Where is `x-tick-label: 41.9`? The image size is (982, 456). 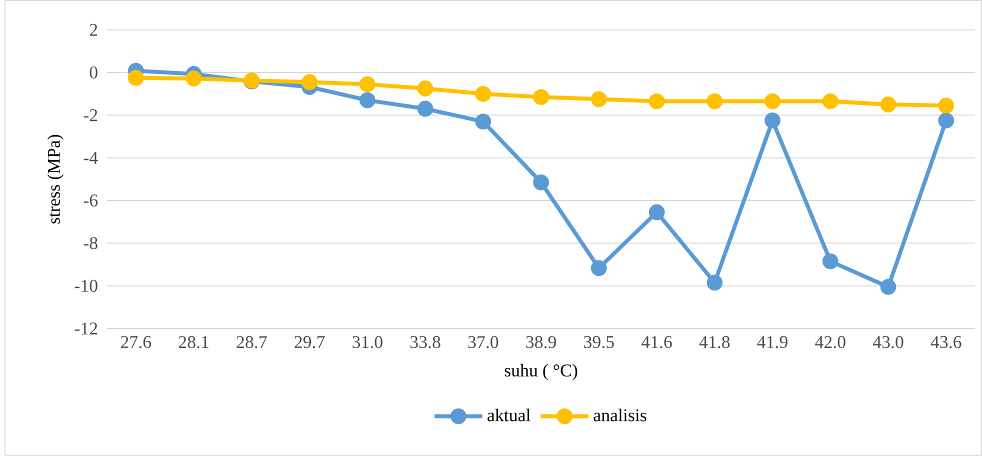 x-tick-label: 41.9 is located at coordinates (772, 342).